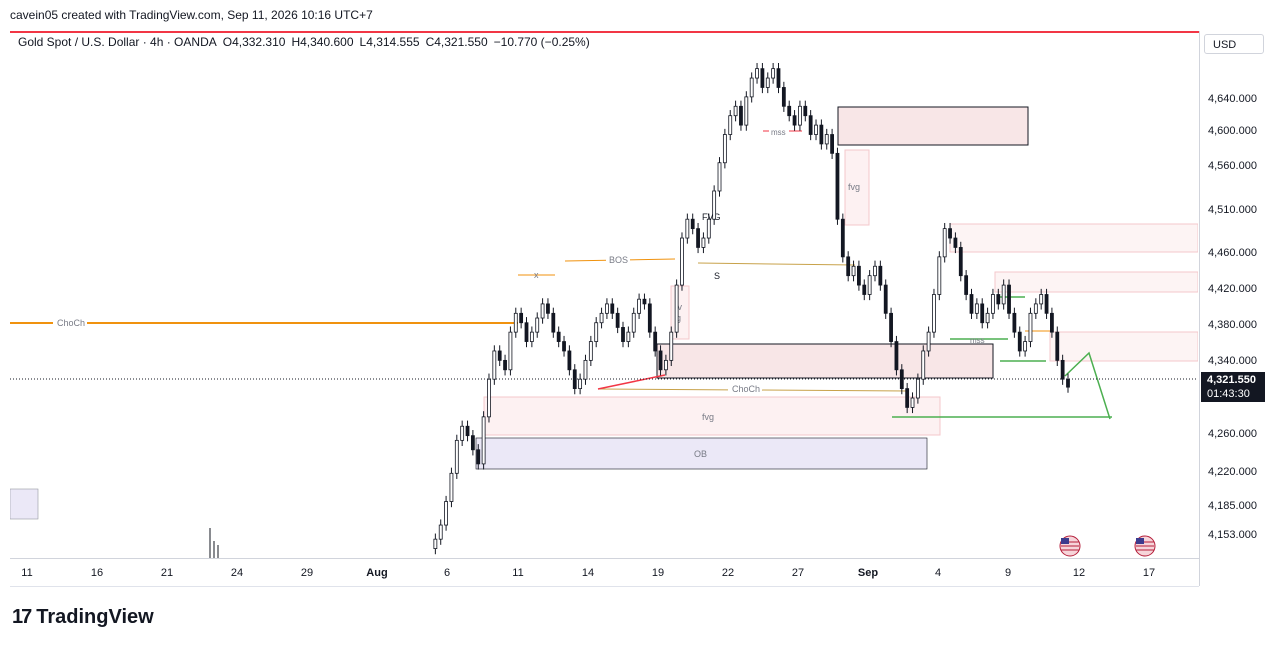 The height and width of the screenshot is (647, 1281). Describe the element at coordinates (1234, 44) in the screenshot. I see `currency-button: USD` at that location.